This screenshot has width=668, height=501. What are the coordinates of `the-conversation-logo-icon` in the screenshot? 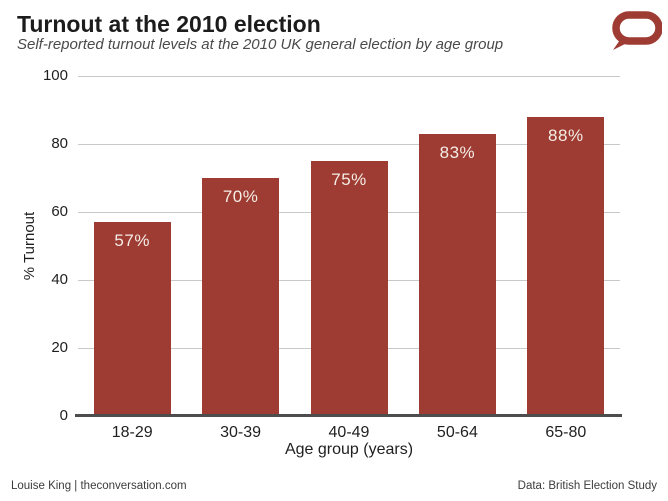 It's located at (636, 31).